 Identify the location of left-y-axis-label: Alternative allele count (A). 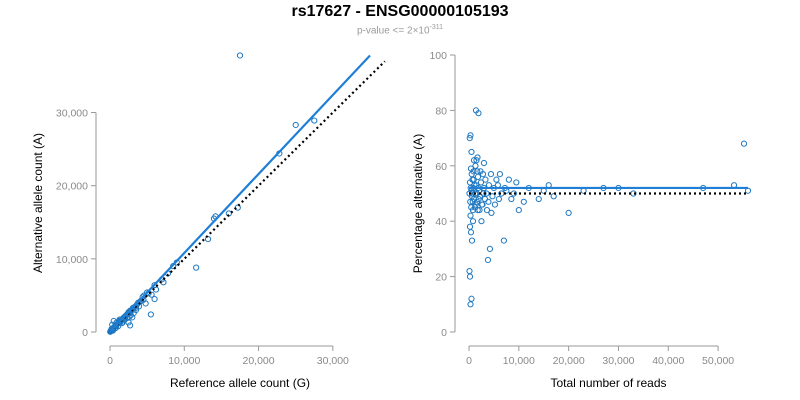
(38, 203).